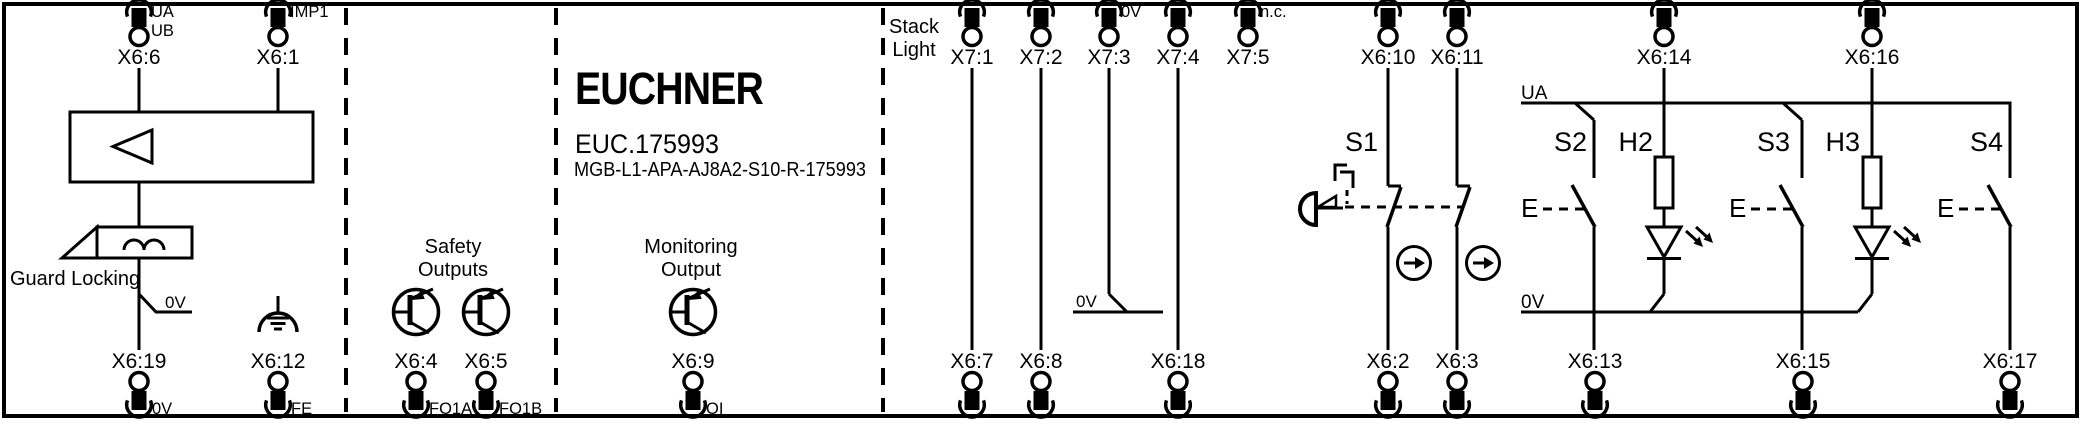  I want to click on svg-text: X6:9, so click(692, 361).